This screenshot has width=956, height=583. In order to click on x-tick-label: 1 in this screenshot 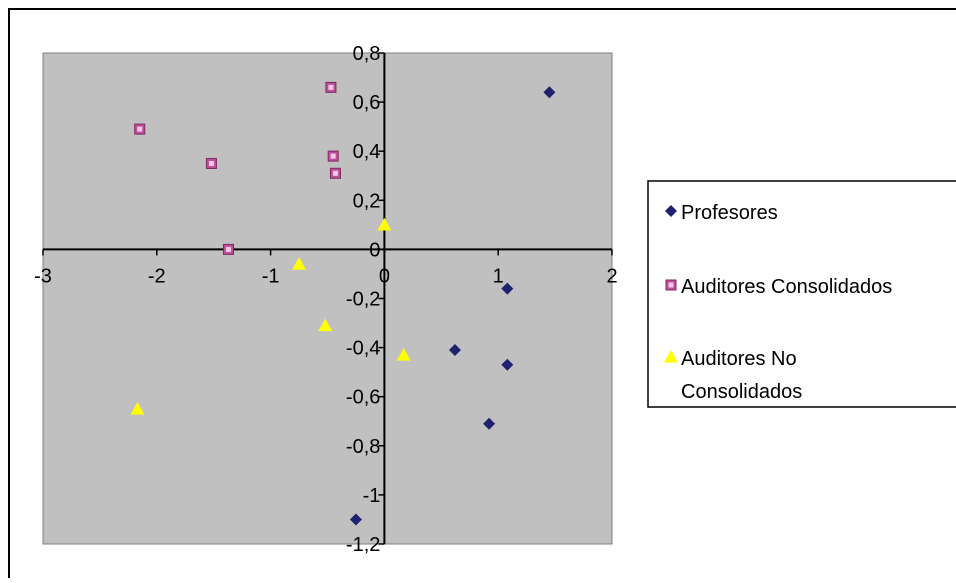, I will do `click(498, 276)`.